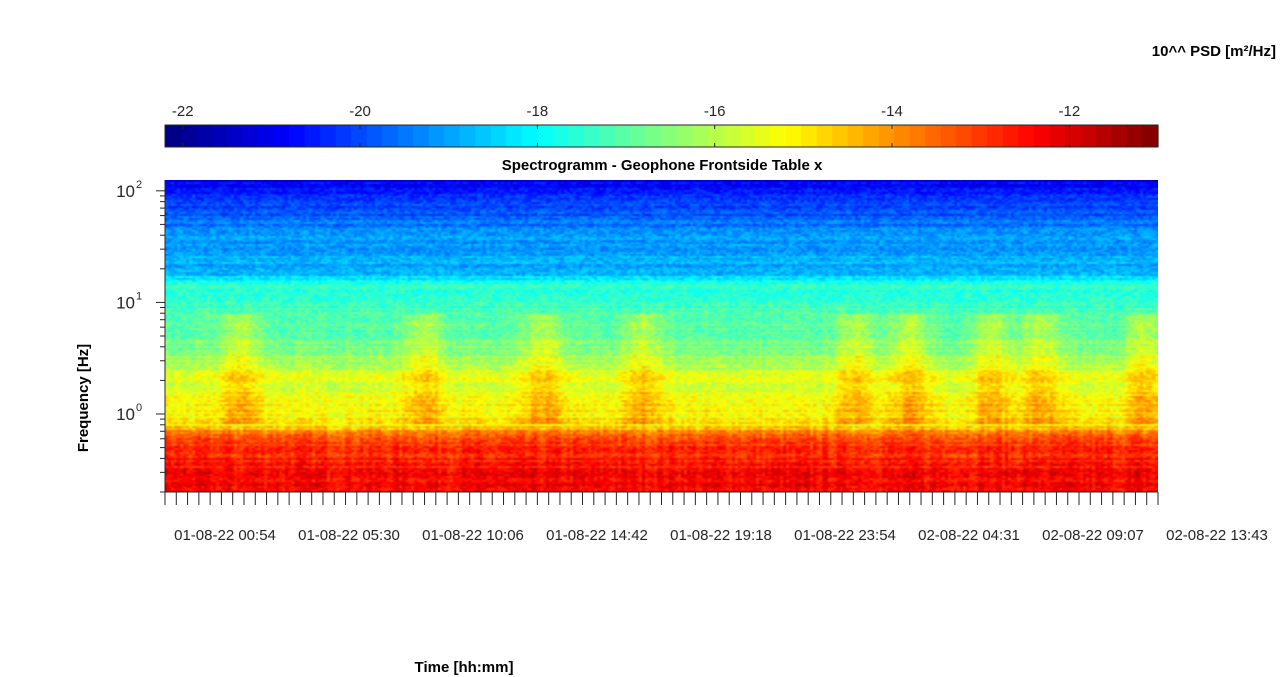  What do you see at coordinates (464, 667) in the screenshot?
I see `x-axis-label: Time [hh:mm]` at bounding box center [464, 667].